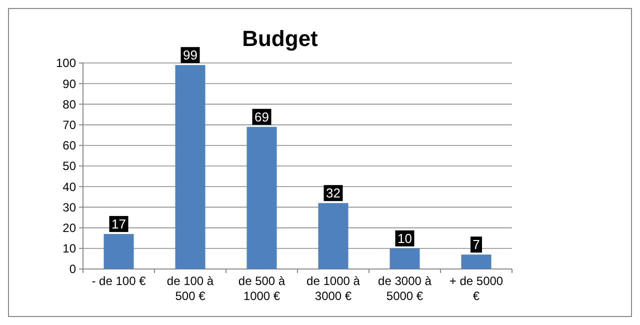 This screenshot has width=640, height=325. I want to click on y-tick-label: 20, so click(69, 228).